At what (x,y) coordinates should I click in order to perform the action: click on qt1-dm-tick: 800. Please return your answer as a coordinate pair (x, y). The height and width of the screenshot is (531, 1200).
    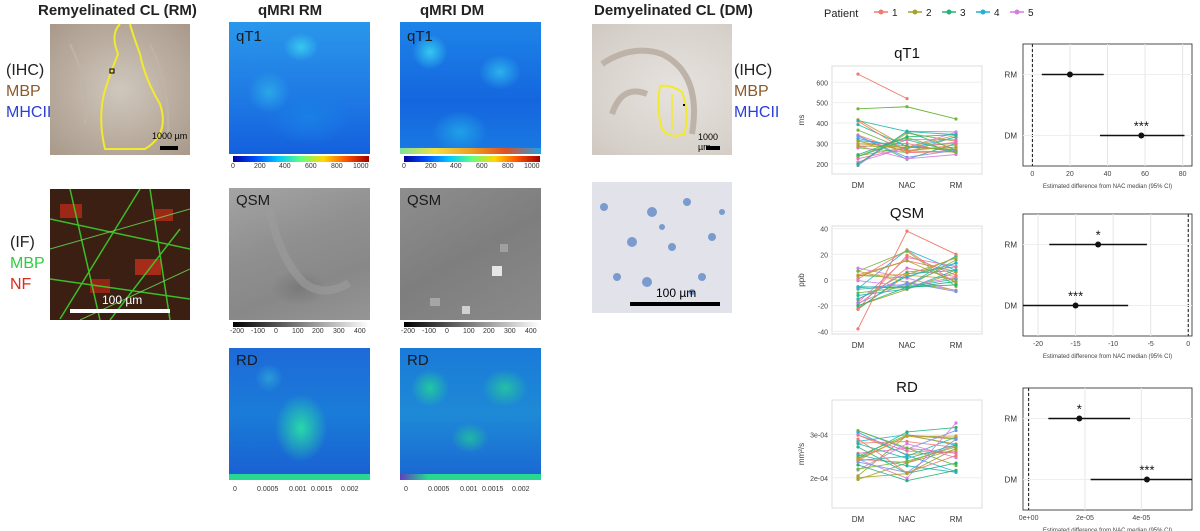
    Looking at the image, I should click on (508, 166).